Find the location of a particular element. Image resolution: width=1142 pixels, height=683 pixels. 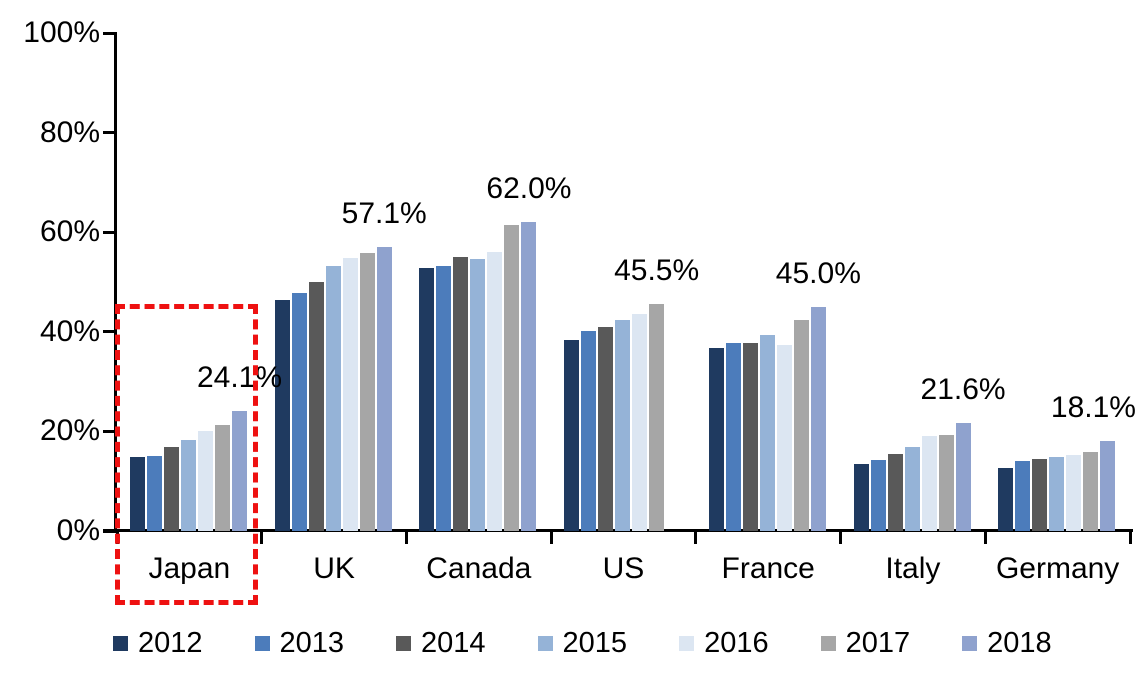

japan-highlight-box is located at coordinates (186, 454).